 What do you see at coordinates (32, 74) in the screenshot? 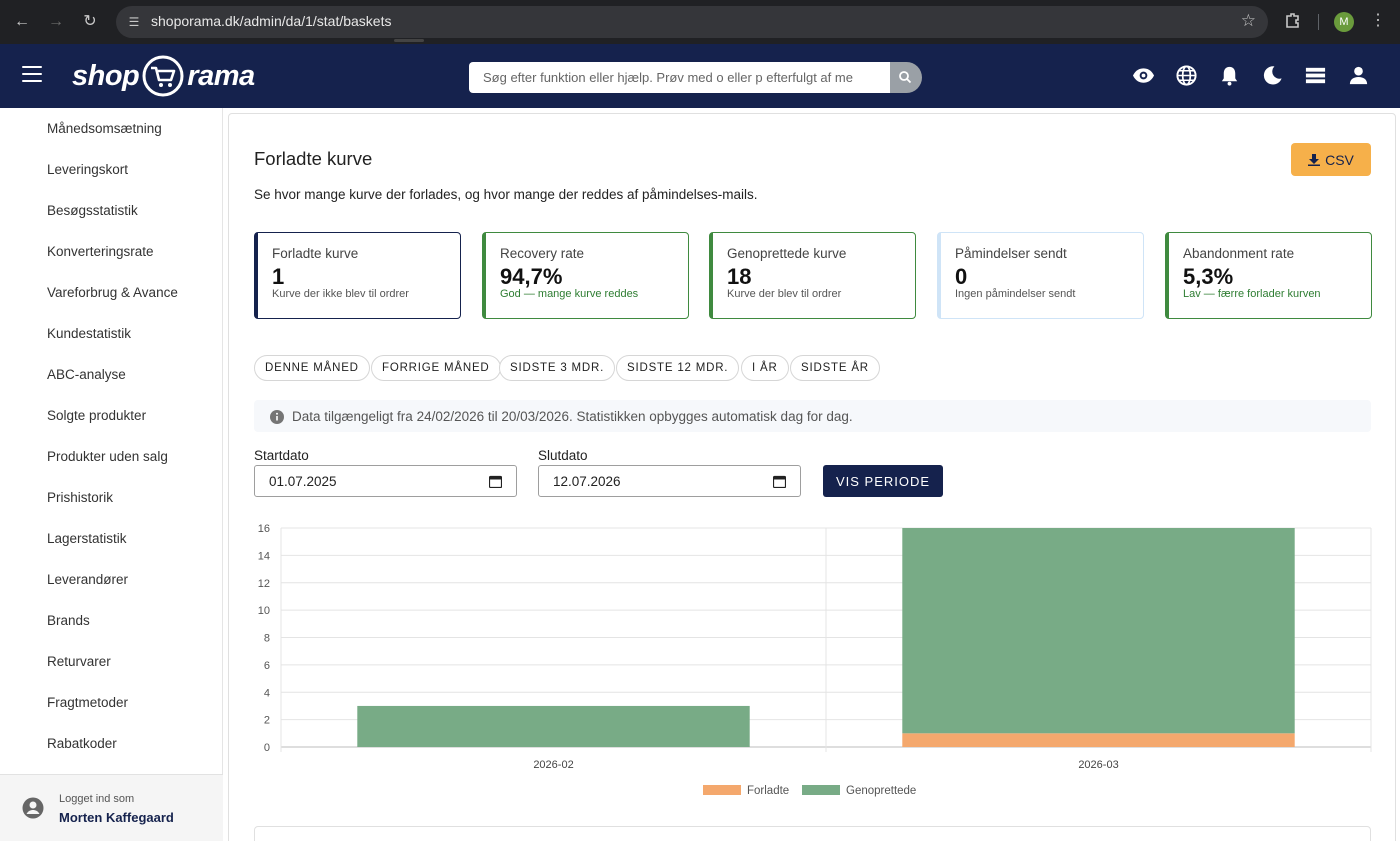
I see `menu-icon` at bounding box center [32, 74].